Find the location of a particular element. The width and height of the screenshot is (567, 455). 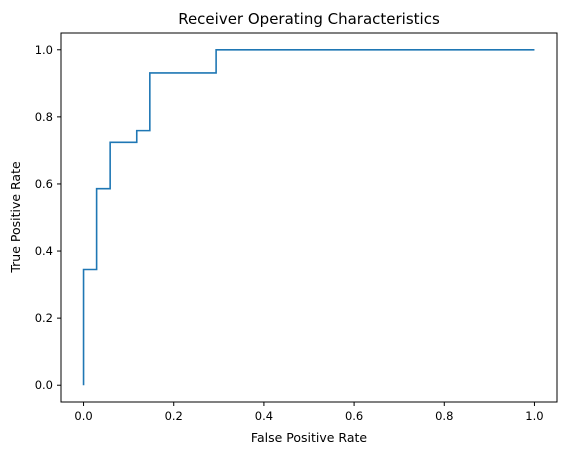

x-tick-label: 0.6 is located at coordinates (354, 416).